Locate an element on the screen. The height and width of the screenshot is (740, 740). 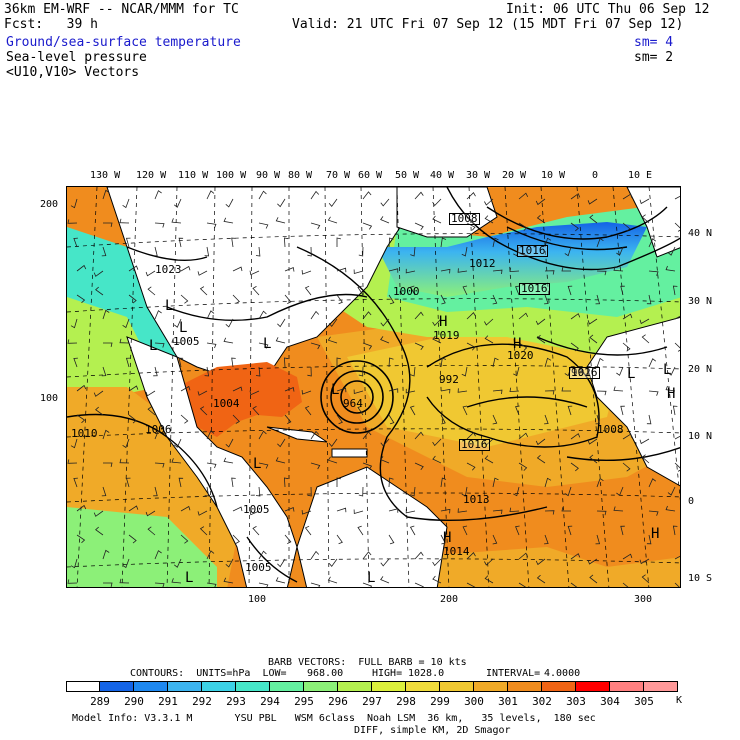
field-sst-label: Ground/sea-surface temperature is located at coordinates (123, 42).